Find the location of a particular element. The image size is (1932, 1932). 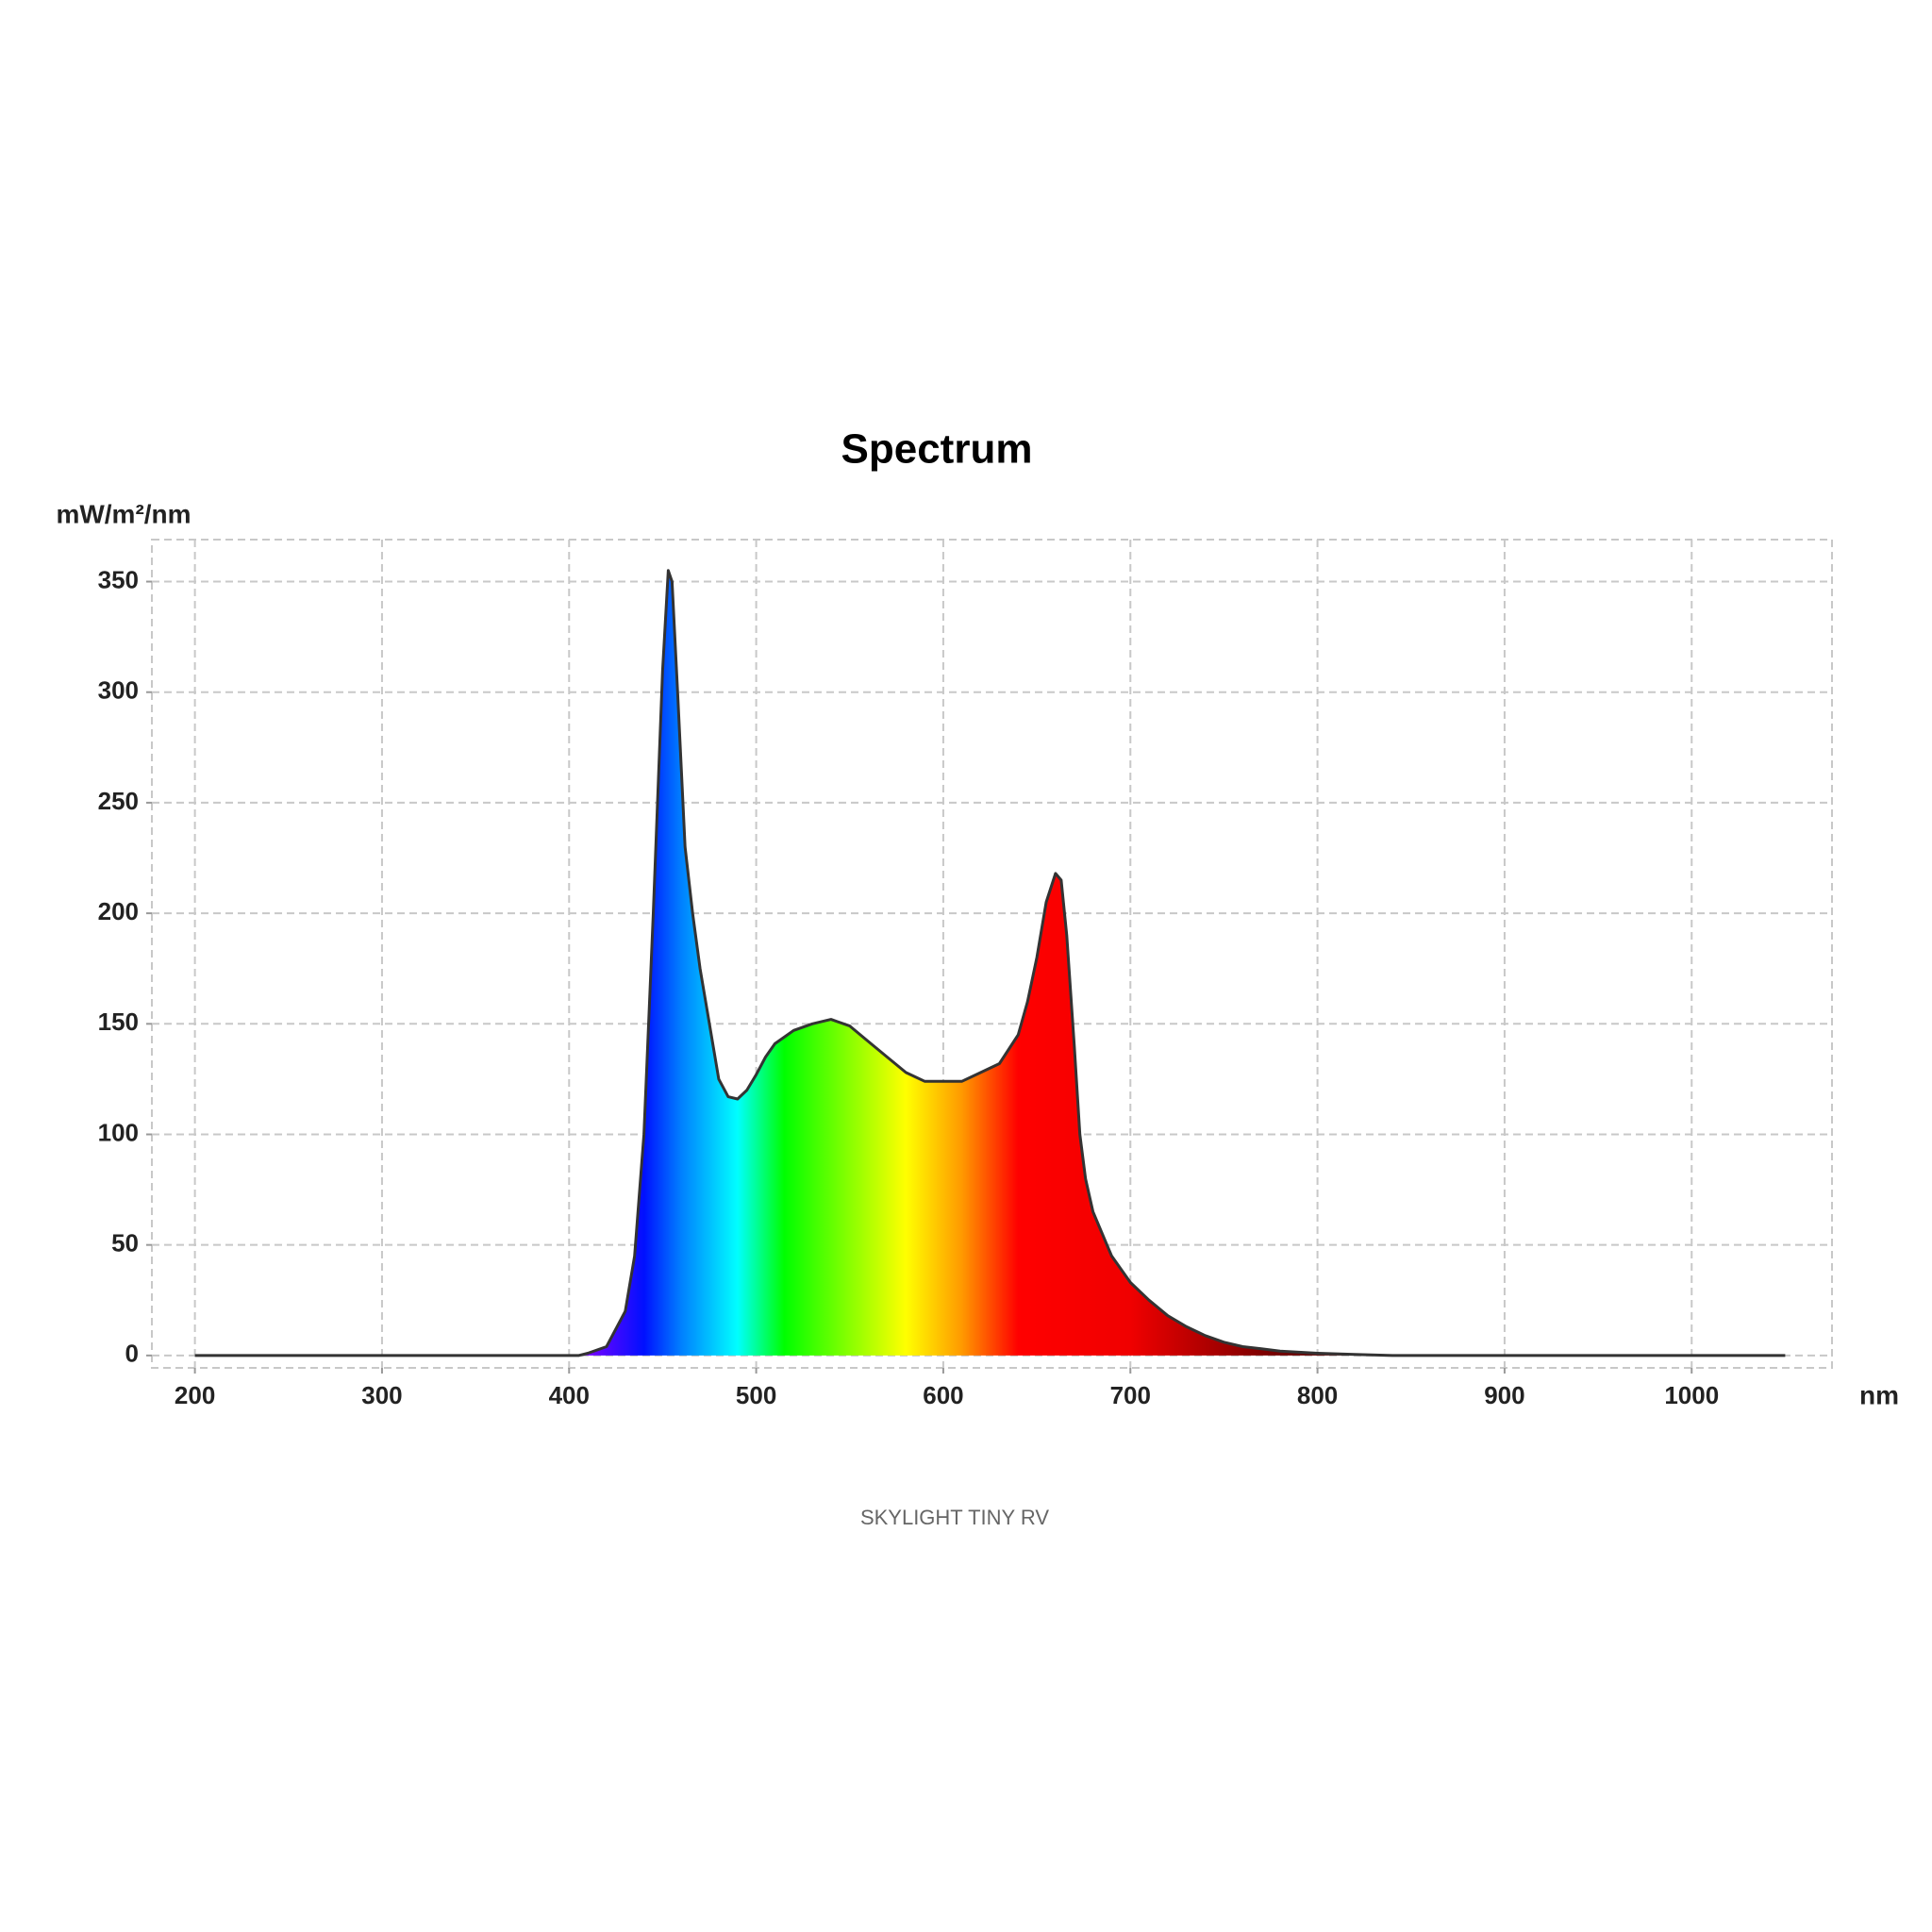

x-tick-label: 500 is located at coordinates (756, 1395).